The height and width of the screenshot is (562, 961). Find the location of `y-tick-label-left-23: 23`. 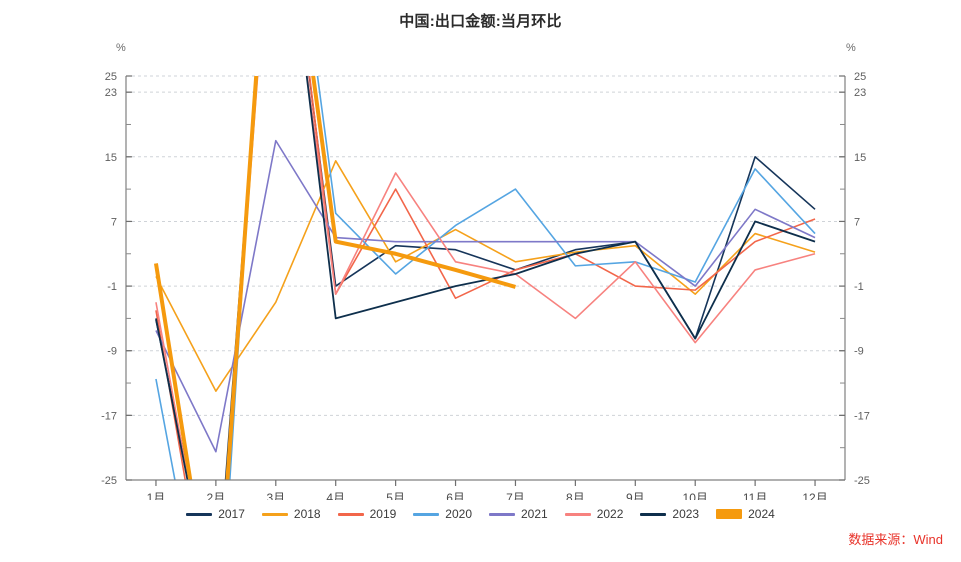

y-tick-label-left-23: 23 is located at coordinates (111, 93).